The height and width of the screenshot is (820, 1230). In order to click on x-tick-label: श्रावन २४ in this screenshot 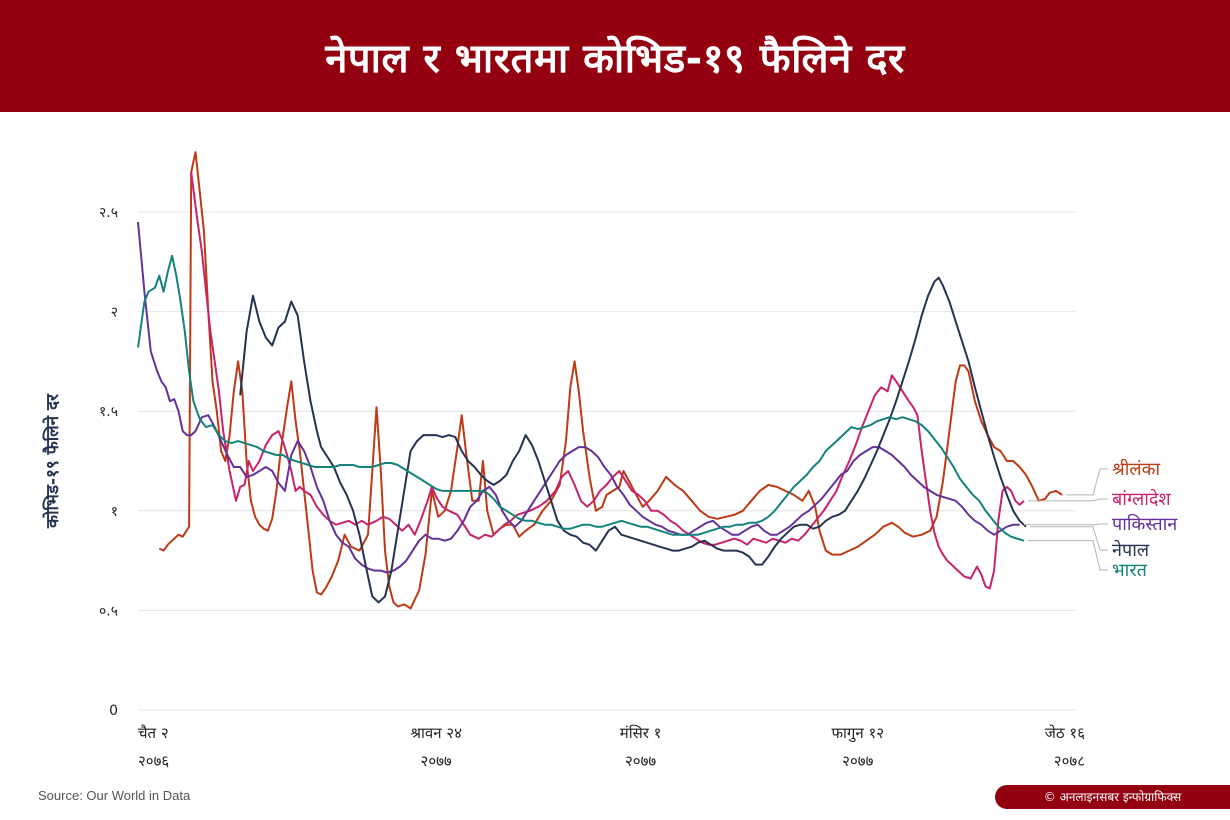, I will do `click(436, 733)`.